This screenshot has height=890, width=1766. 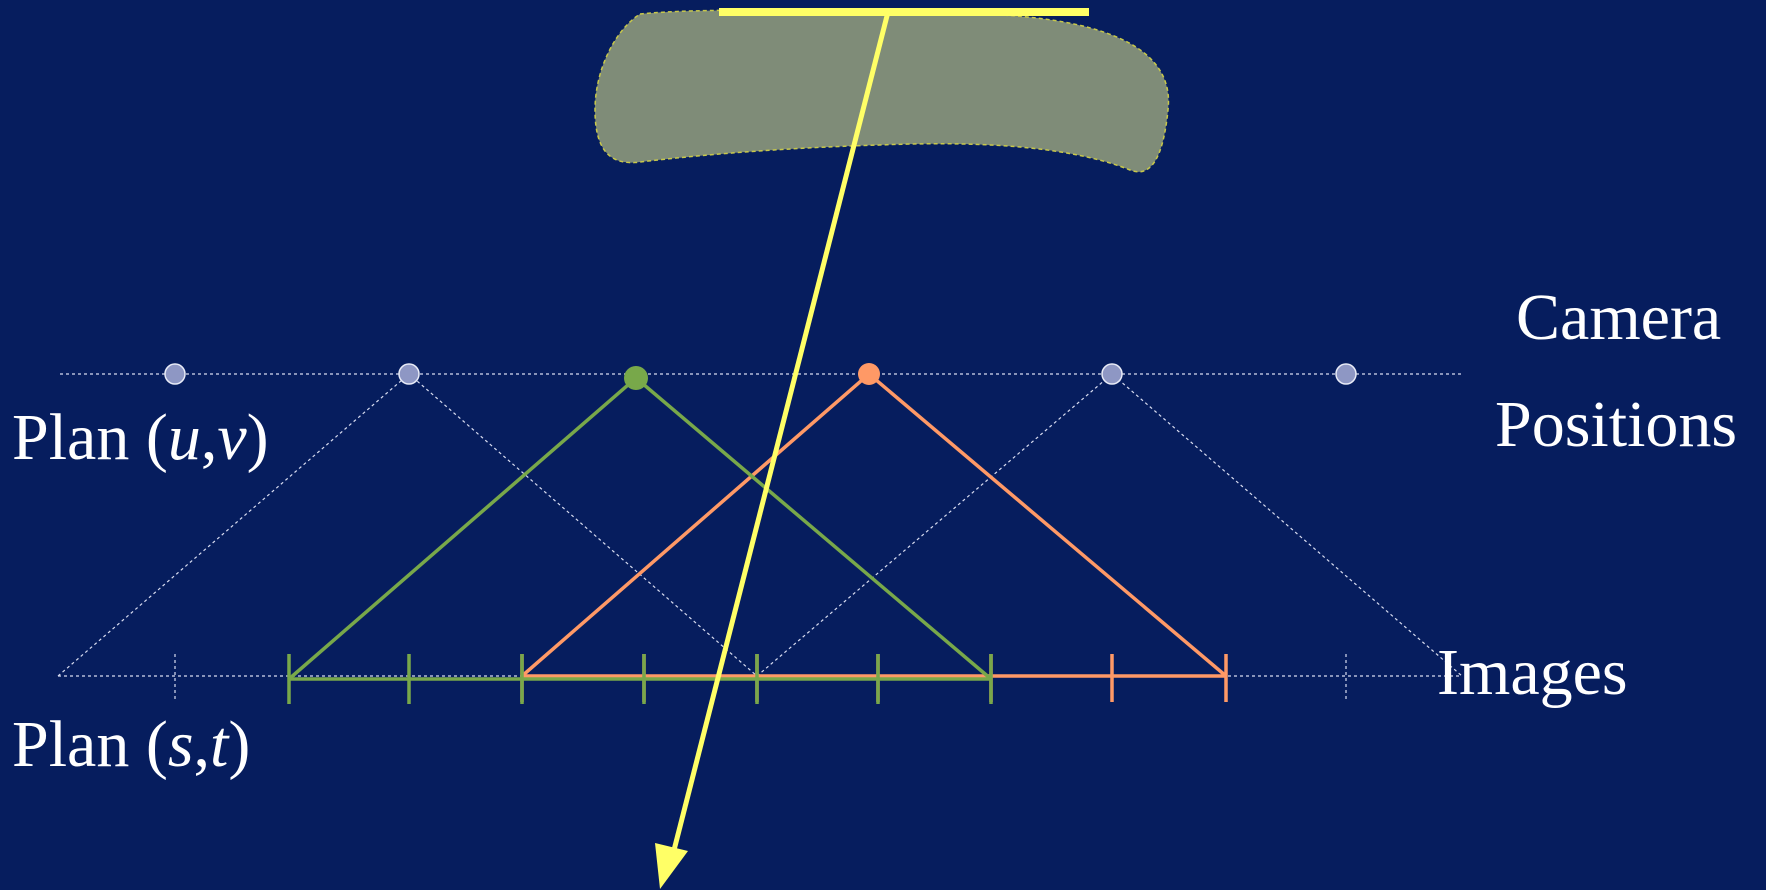 I want to click on orange-camera-frustum, so click(x=874, y=537).